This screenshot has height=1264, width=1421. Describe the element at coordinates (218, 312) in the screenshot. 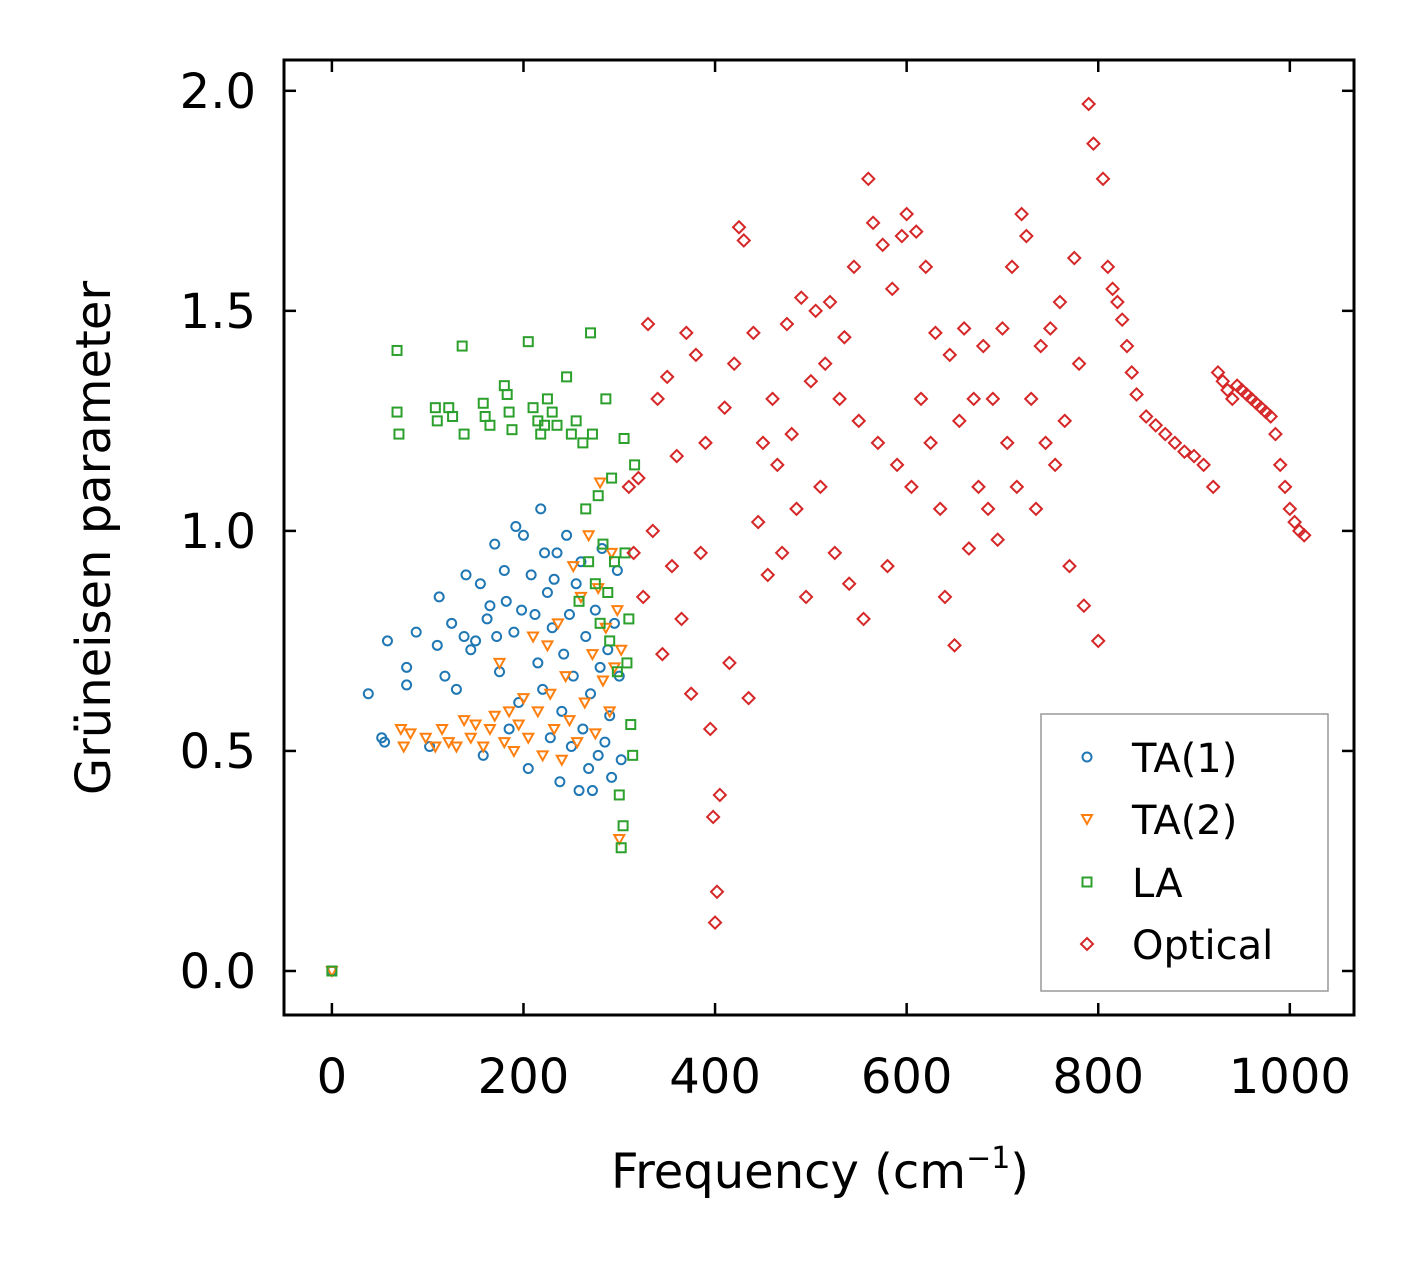

I see `y-tick-label: 1.5` at that location.